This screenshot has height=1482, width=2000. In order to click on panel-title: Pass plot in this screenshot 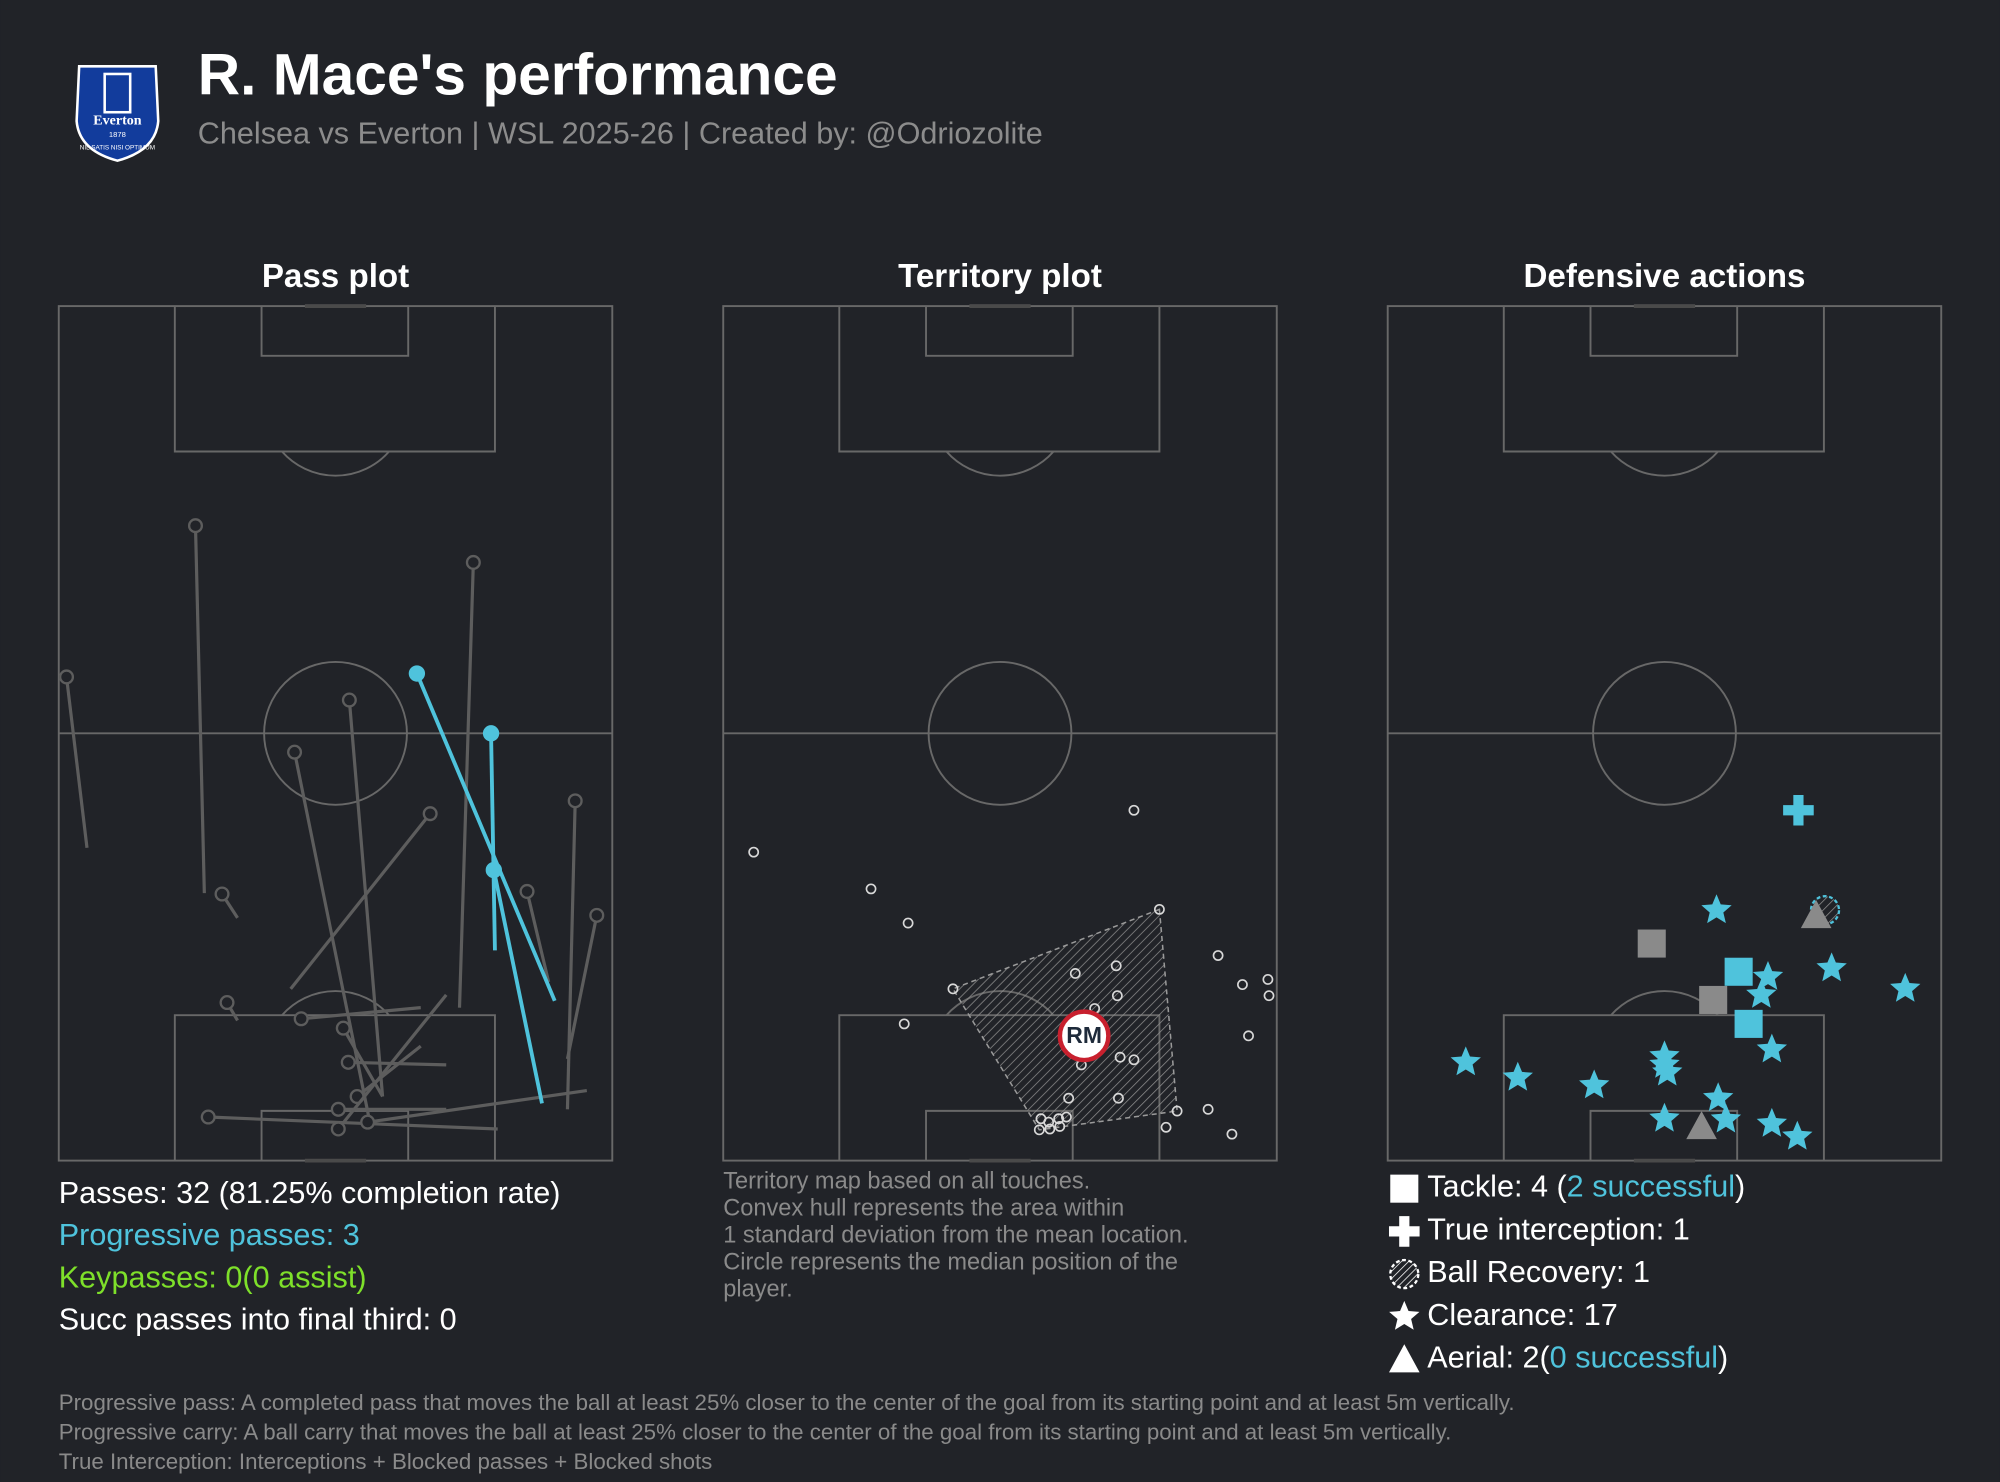, I will do `click(335, 276)`.